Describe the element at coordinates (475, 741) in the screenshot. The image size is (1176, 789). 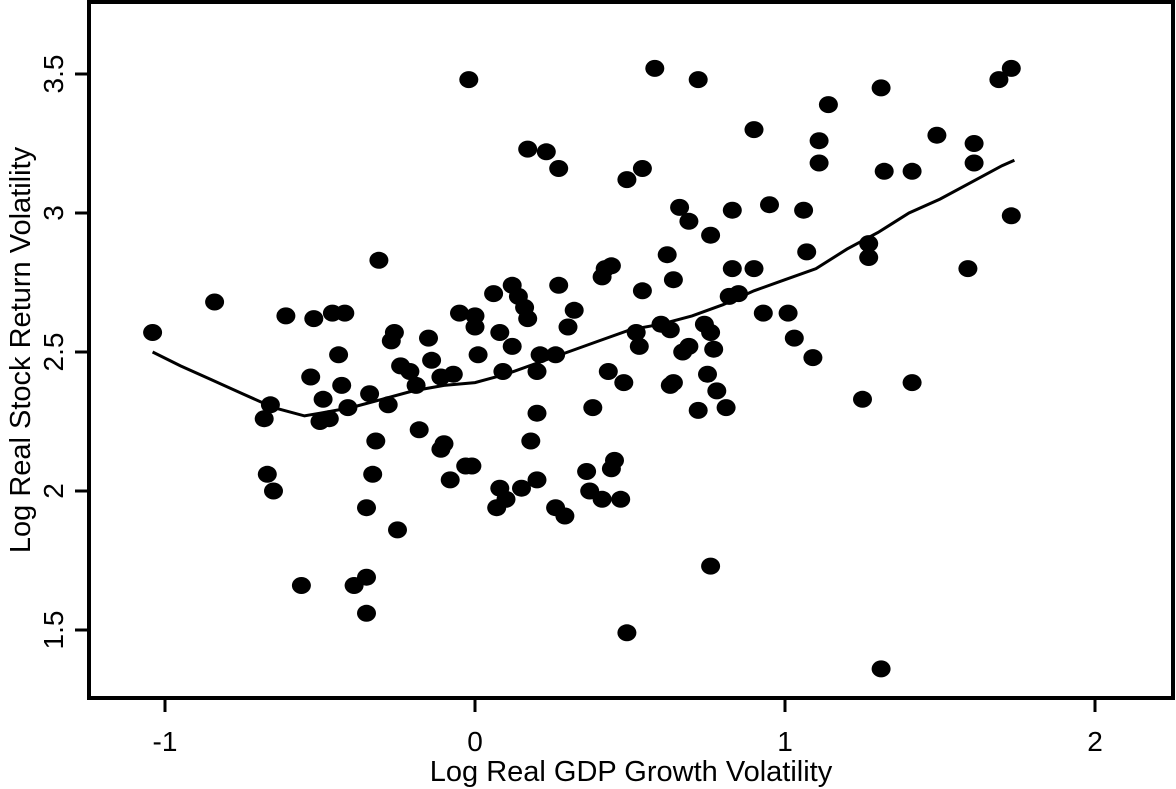
I see `x-tick-label: 0` at that location.